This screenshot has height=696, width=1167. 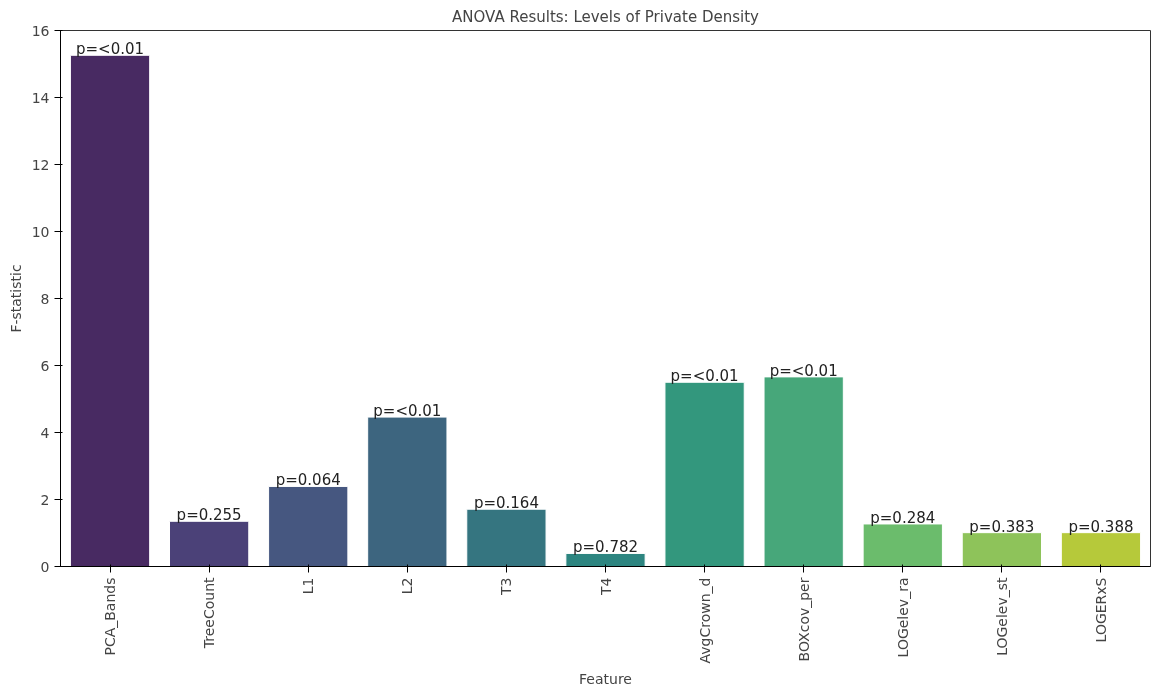 I want to click on annotation: p=0.255, so click(x=209, y=515).